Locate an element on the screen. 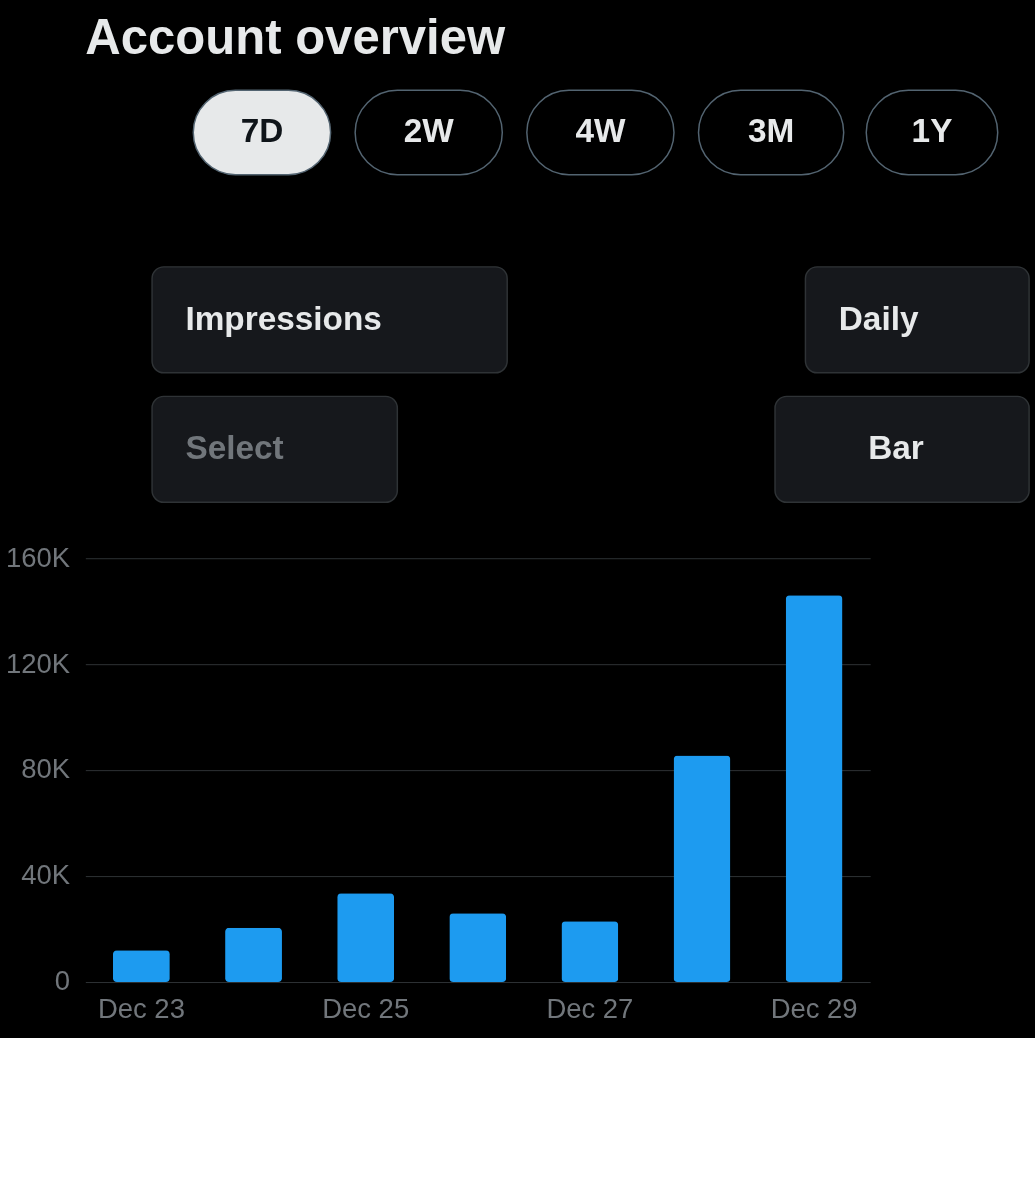 This screenshot has height=1184, width=1035. x-tick-label: Dec 29 is located at coordinates (814, 1008).